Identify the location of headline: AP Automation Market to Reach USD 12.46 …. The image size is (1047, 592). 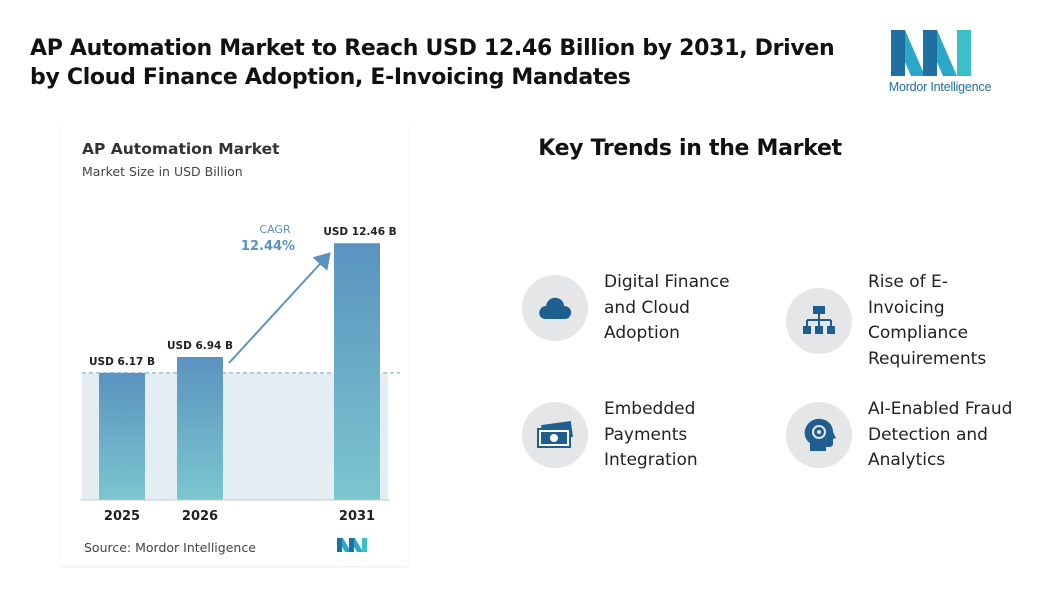
(432, 63).